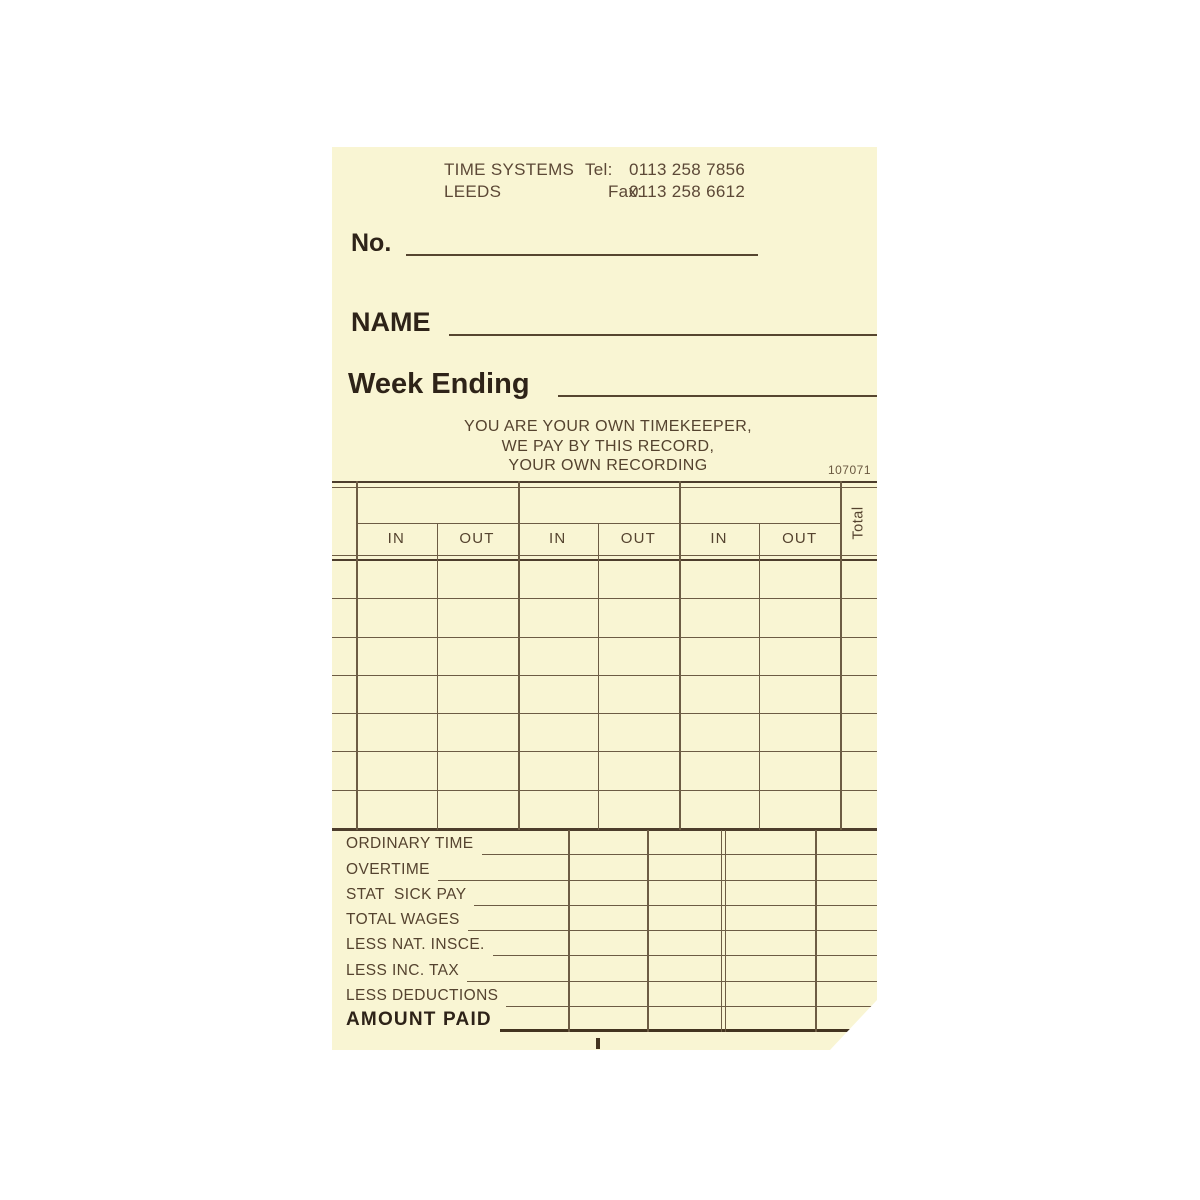 The height and width of the screenshot is (1200, 1200). Describe the element at coordinates (403, 919) in the screenshot. I see `summary-label: TOTAL WAGES` at that location.